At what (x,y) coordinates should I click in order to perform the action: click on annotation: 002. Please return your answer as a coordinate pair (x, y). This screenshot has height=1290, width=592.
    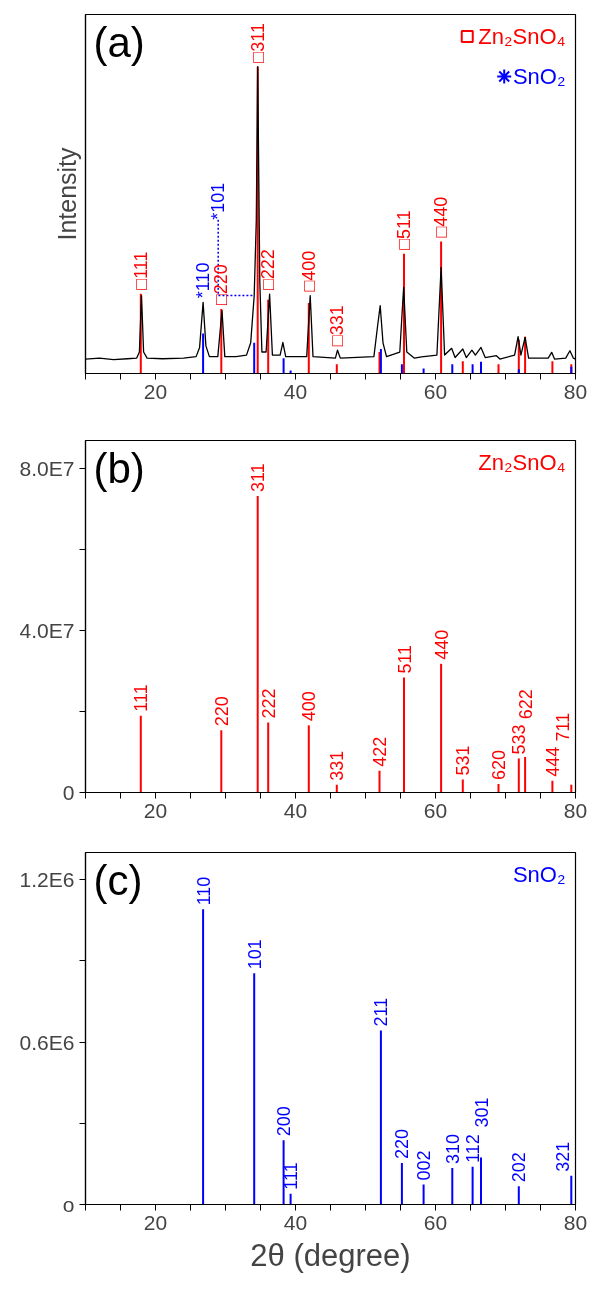
    Looking at the image, I should click on (424, 1165).